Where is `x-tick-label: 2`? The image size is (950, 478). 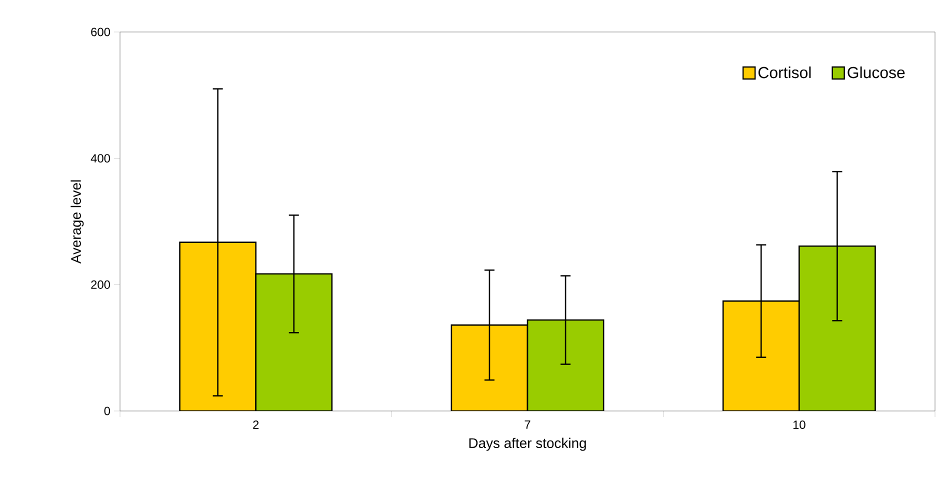
x-tick-label: 2 is located at coordinates (256, 424).